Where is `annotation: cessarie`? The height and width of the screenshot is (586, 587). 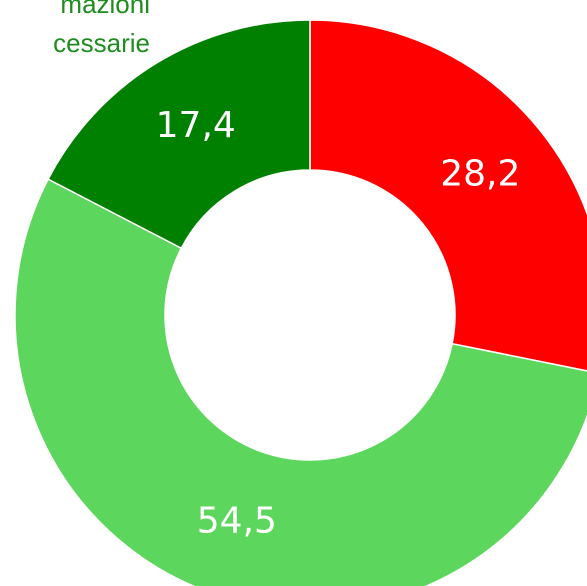 annotation: cessarie is located at coordinates (101, 43).